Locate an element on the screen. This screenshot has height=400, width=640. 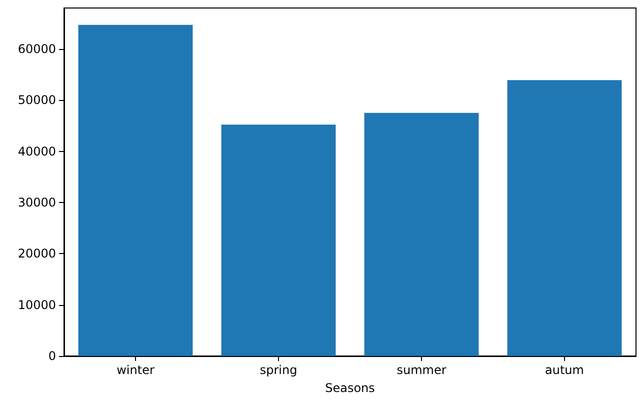
y-tick-label: 20000 is located at coordinates (37, 253).